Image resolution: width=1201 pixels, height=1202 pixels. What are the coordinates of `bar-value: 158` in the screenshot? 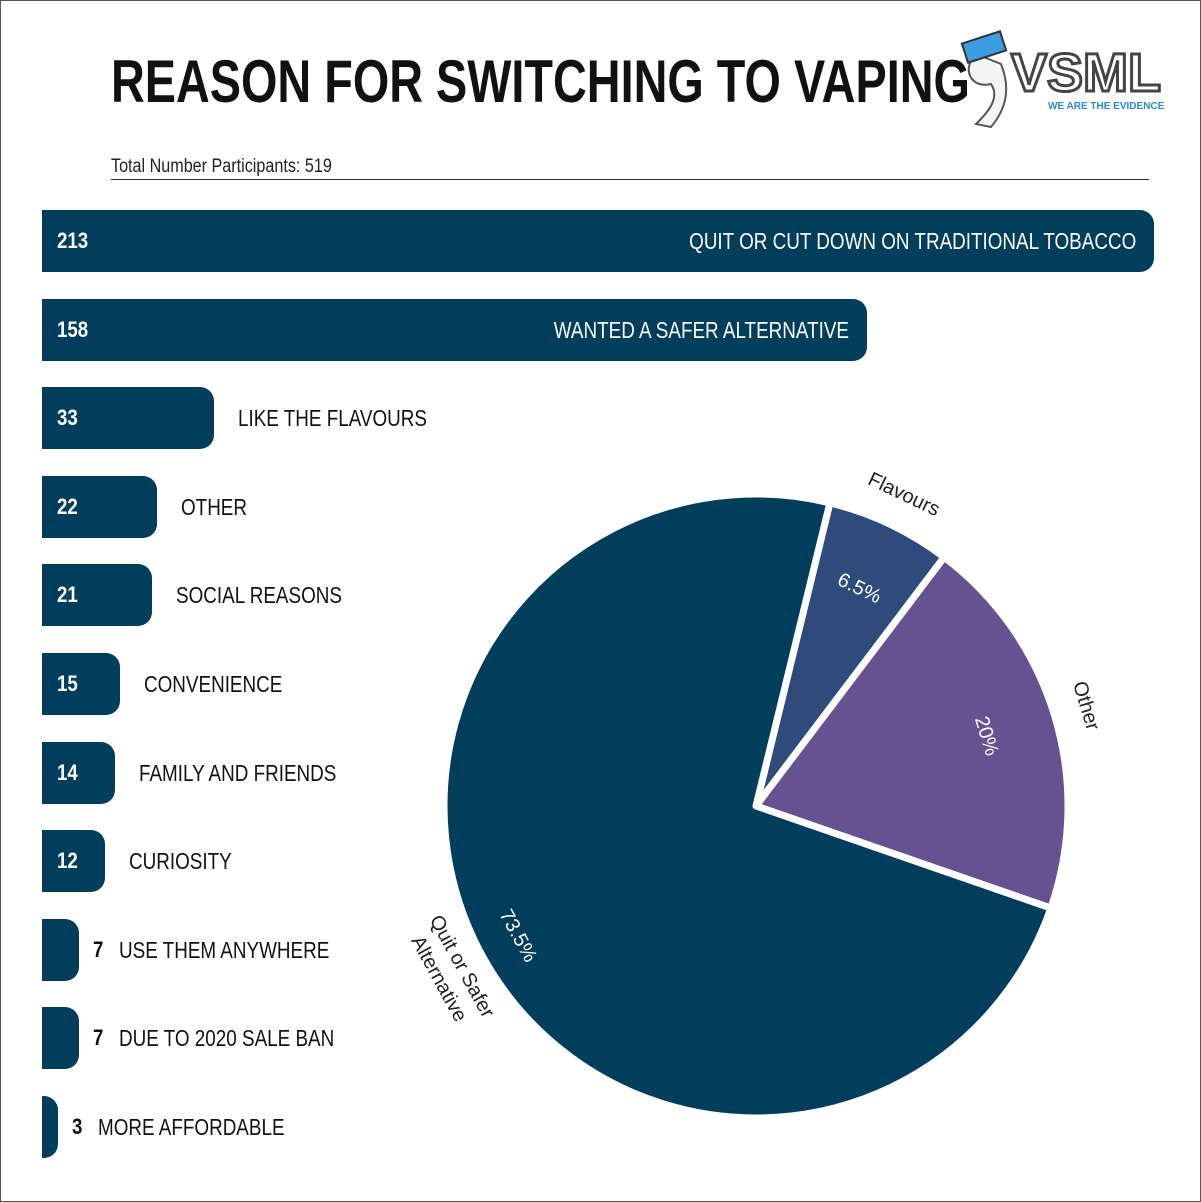 It's located at (73, 329).